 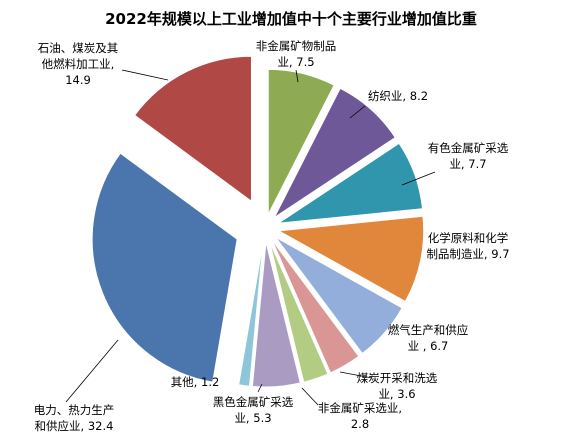 I want to click on slice-data-label: 其他, 1.2, so click(x=195, y=382).